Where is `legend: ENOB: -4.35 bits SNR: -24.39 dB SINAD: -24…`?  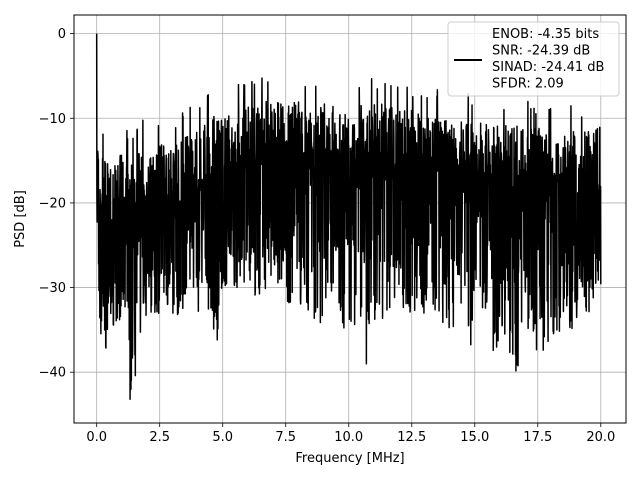 legend: ENOB: -4.35 bits SNR: -24.39 dB SINAD: -24… is located at coordinates (533, 59).